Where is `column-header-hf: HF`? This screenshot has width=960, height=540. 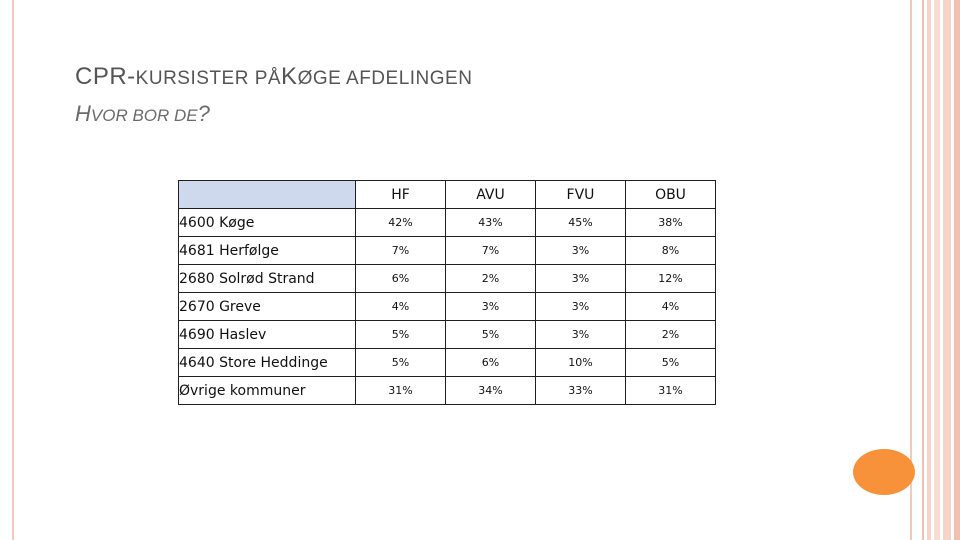
column-header-hf: HF is located at coordinates (400, 194).